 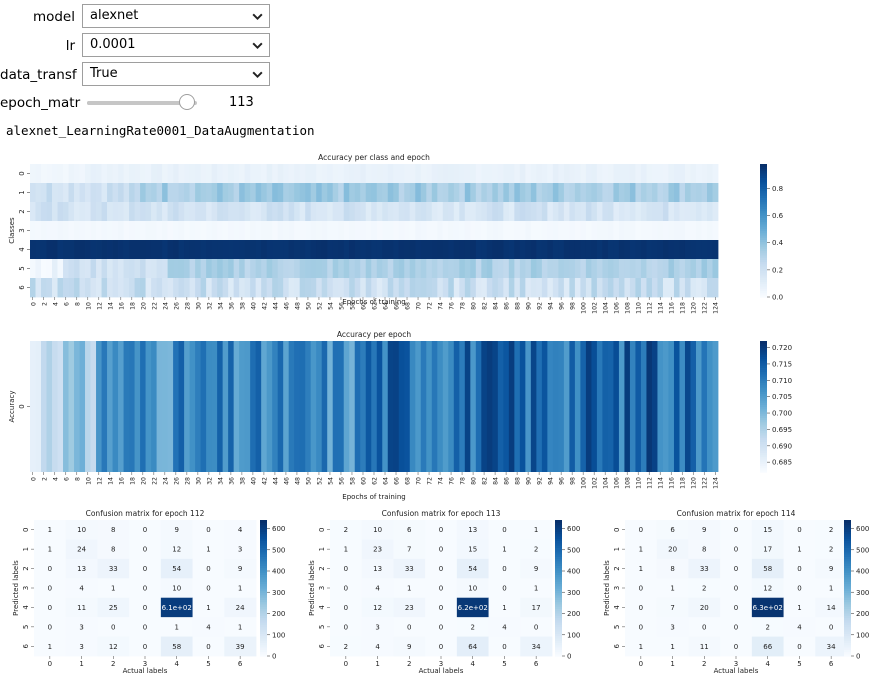 What do you see at coordinates (240, 608) in the screenshot?
I see `cm1-cell-label: 24` at bounding box center [240, 608].